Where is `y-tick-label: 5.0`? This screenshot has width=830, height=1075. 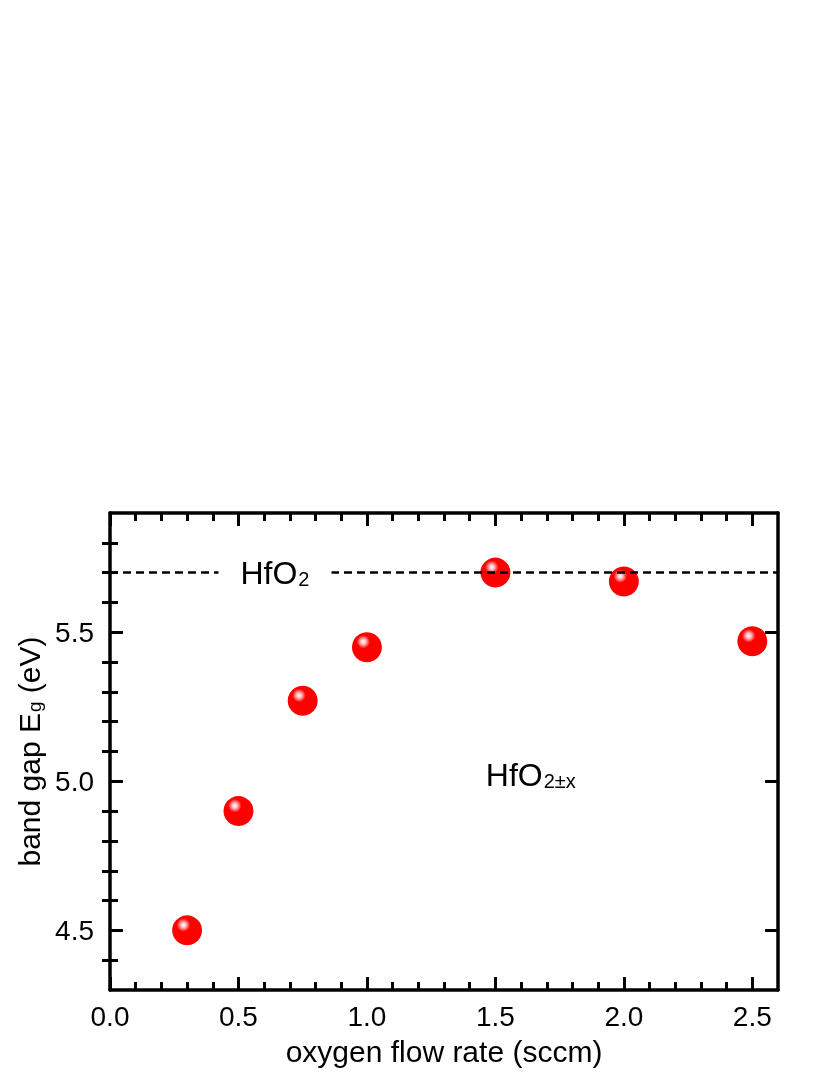 y-tick-label: 5.0 is located at coordinates (74, 781).